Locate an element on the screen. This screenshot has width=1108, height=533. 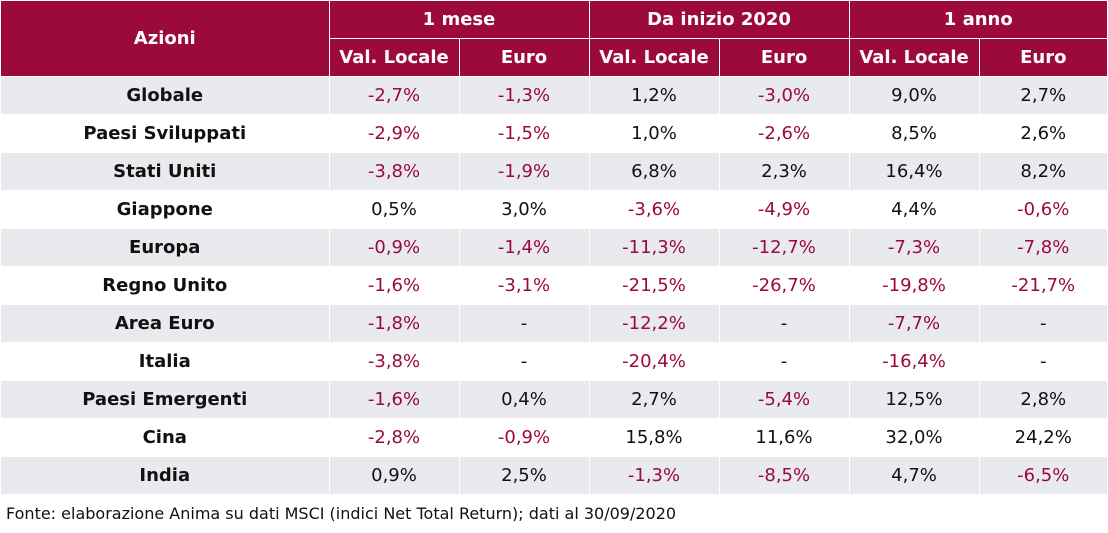
value-cell: -1,5% is located at coordinates (524, 133).